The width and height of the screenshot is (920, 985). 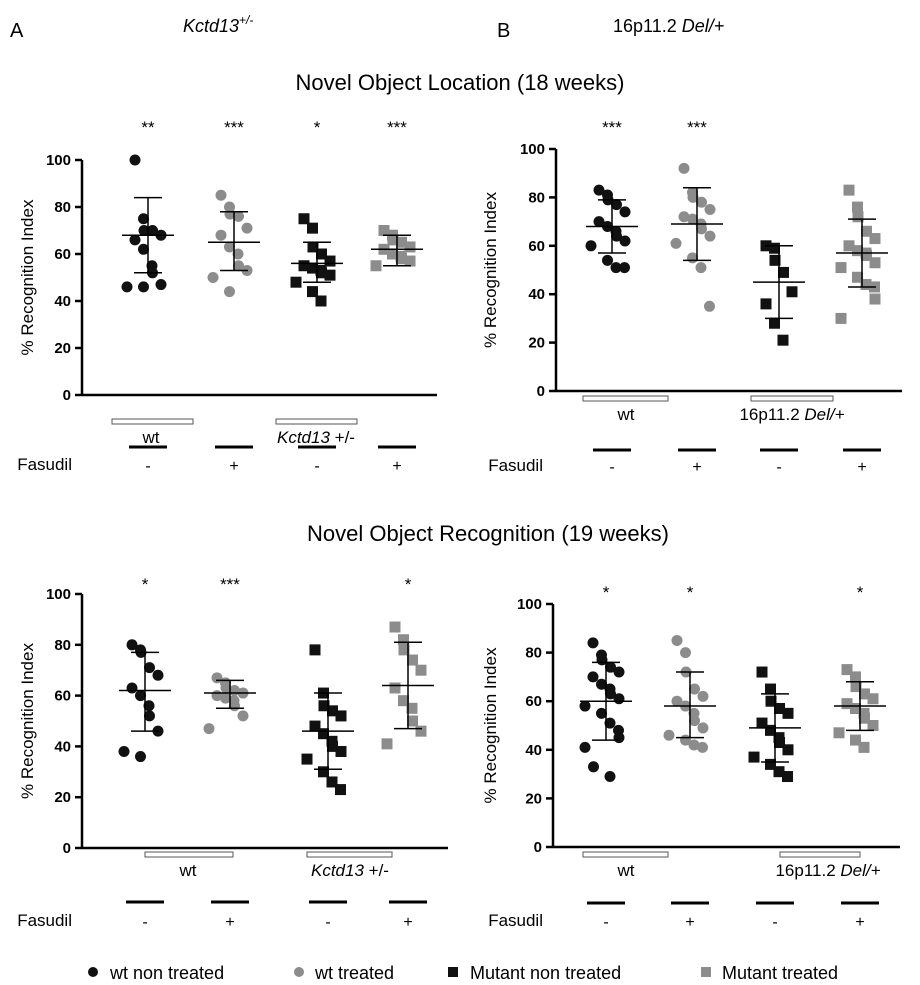 I want to click on legend-marker-mutant-non-treated, so click(x=453, y=972).